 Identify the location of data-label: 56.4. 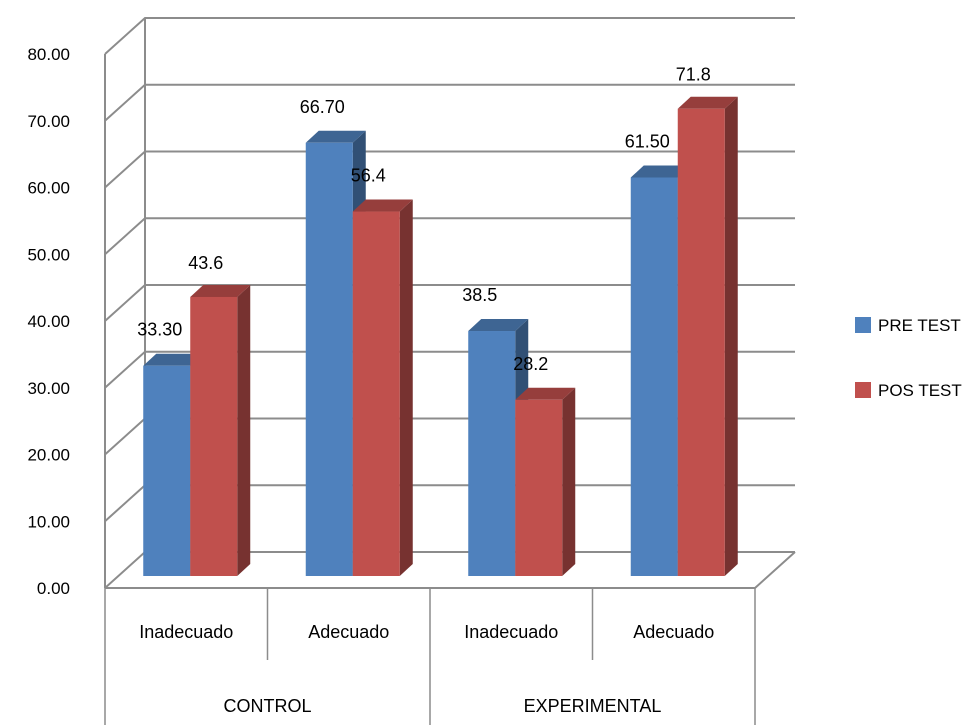
(368, 176).